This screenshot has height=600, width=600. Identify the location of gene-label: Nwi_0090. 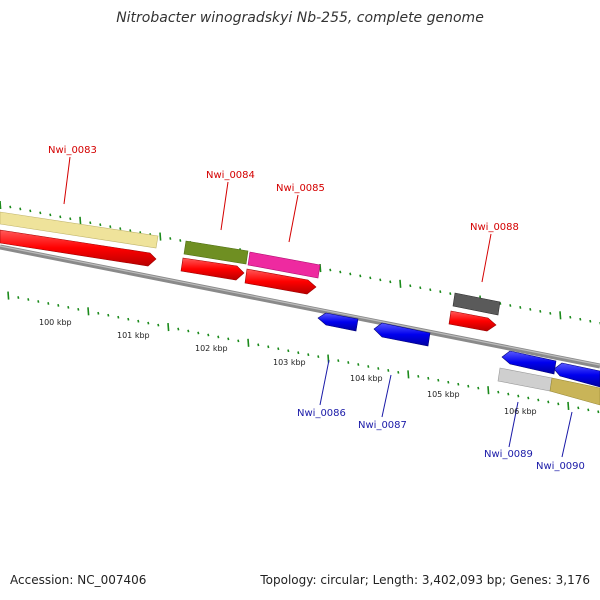
(560, 466).